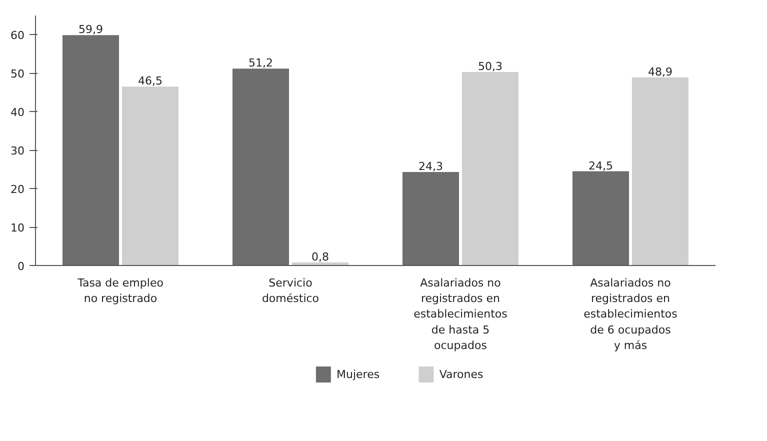 The height and width of the screenshot is (441, 767). Describe the element at coordinates (490, 67) in the screenshot. I see `data-label: 50,3` at that location.